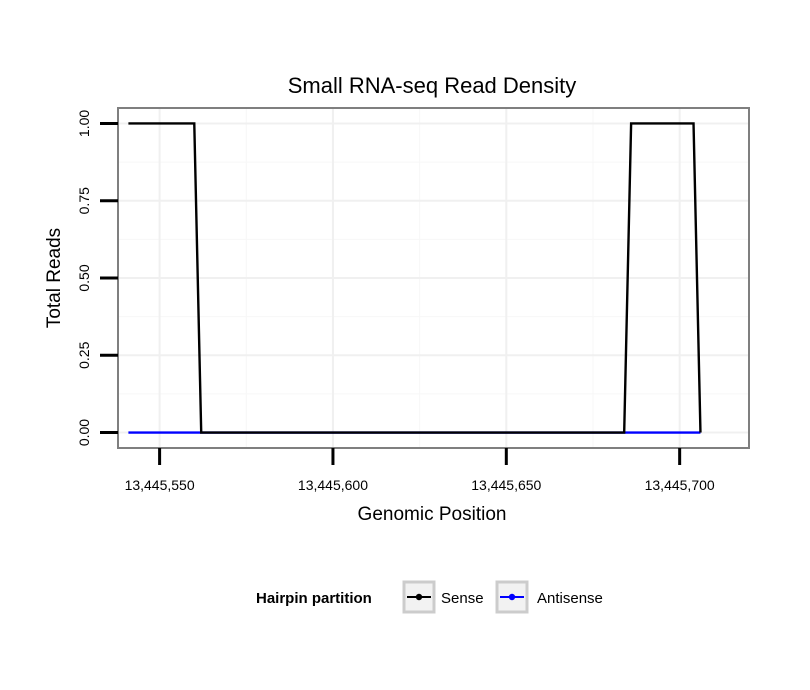 The width and height of the screenshot is (810, 690). What do you see at coordinates (160, 485) in the screenshot?
I see `x-tick-label: 13,445,550` at bounding box center [160, 485].